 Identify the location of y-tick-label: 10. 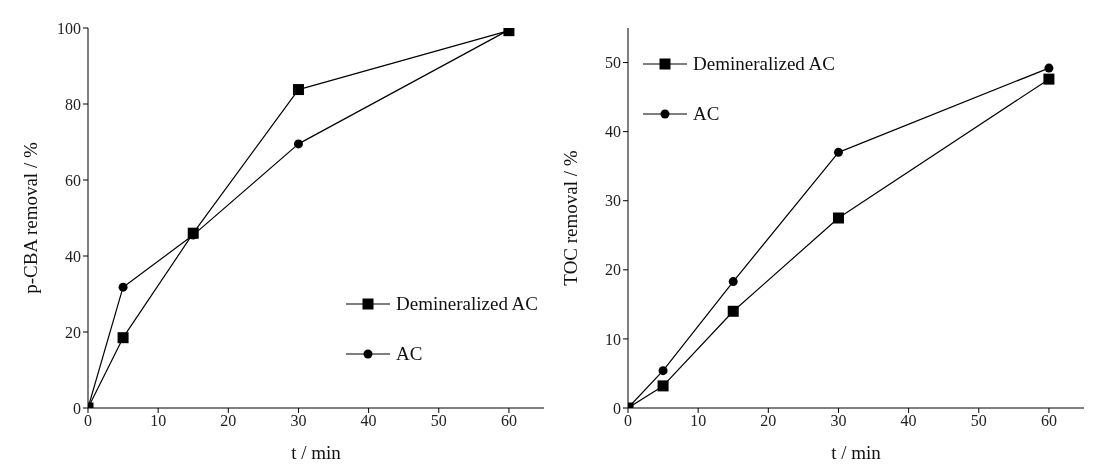
(613, 339).